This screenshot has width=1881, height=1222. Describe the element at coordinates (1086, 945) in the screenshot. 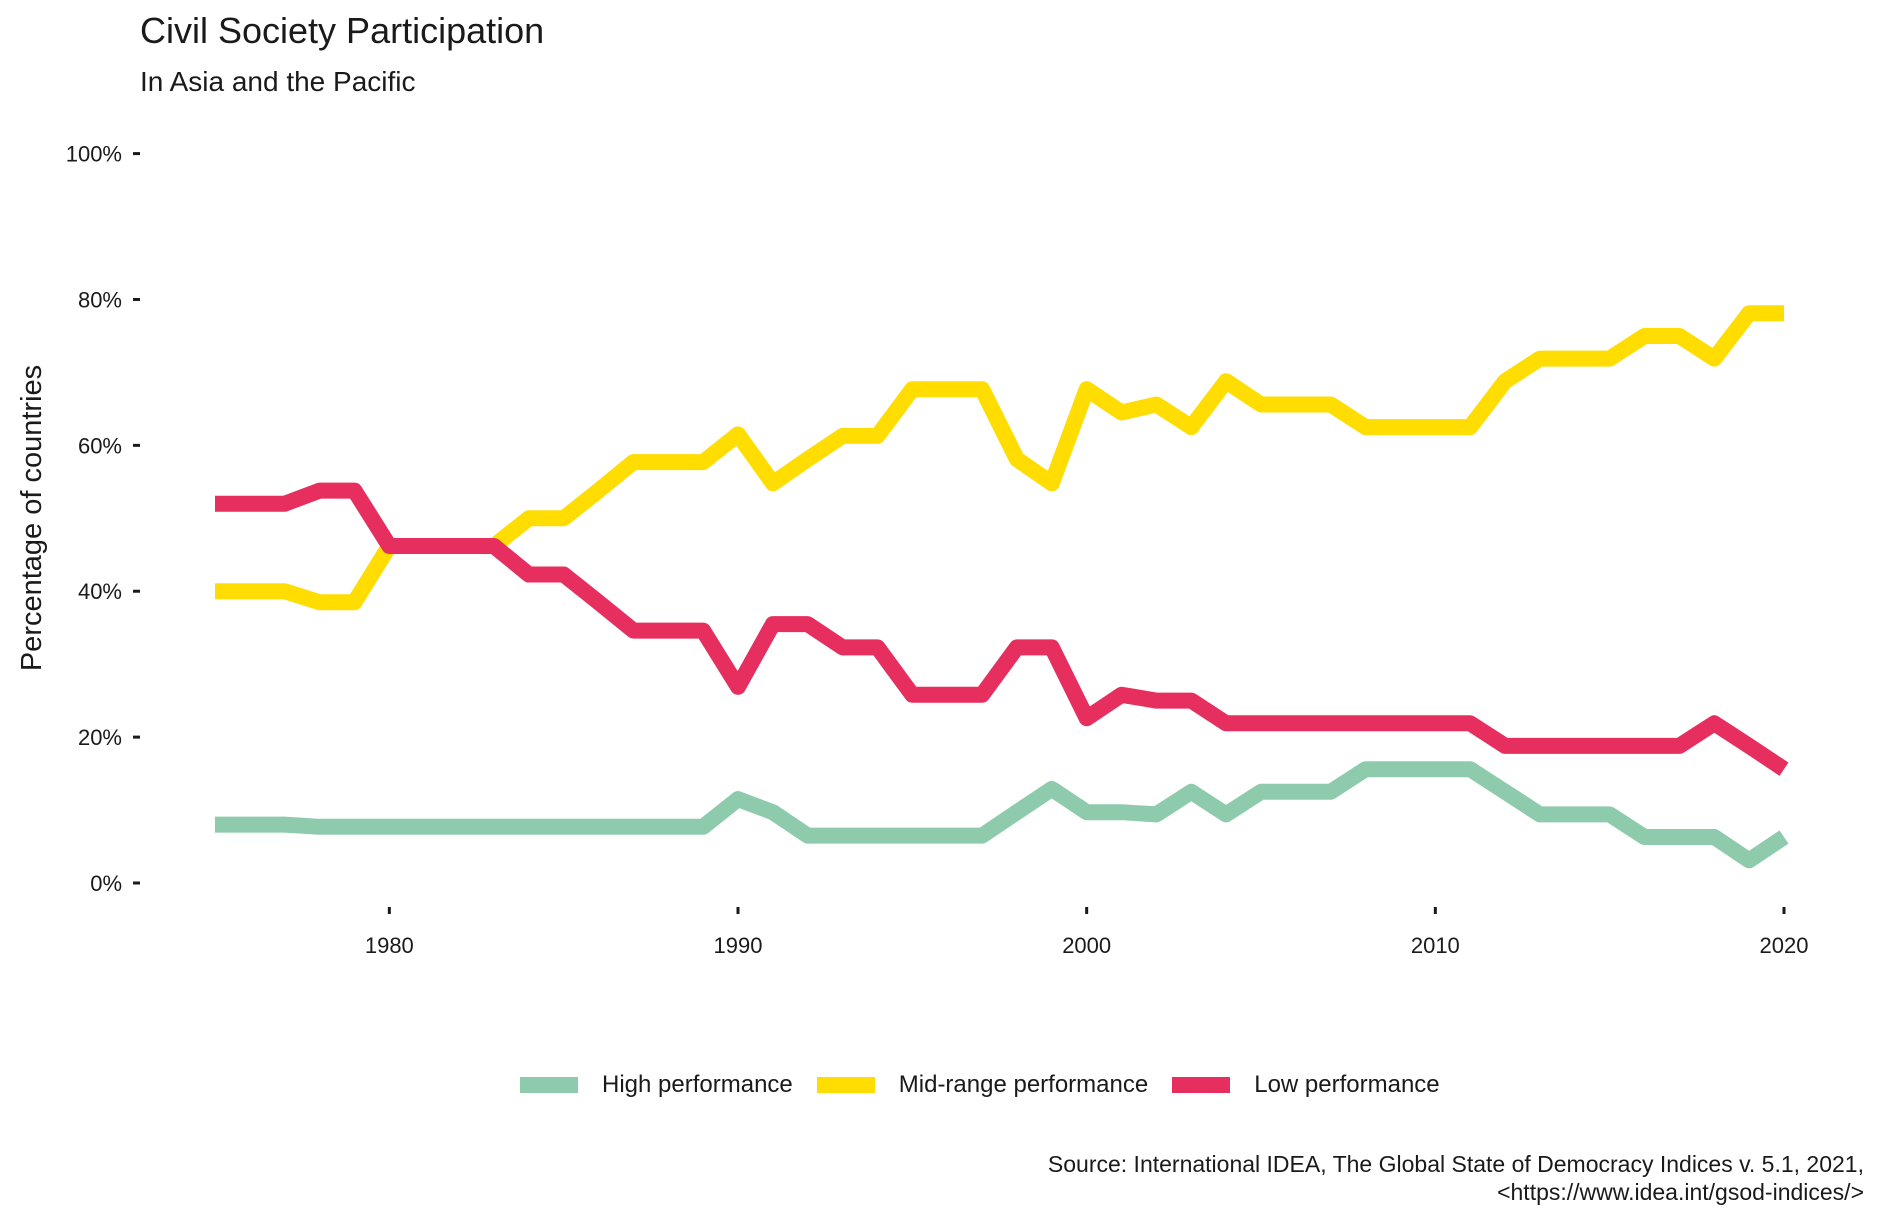

I see `x-tick-label: 2000` at that location.